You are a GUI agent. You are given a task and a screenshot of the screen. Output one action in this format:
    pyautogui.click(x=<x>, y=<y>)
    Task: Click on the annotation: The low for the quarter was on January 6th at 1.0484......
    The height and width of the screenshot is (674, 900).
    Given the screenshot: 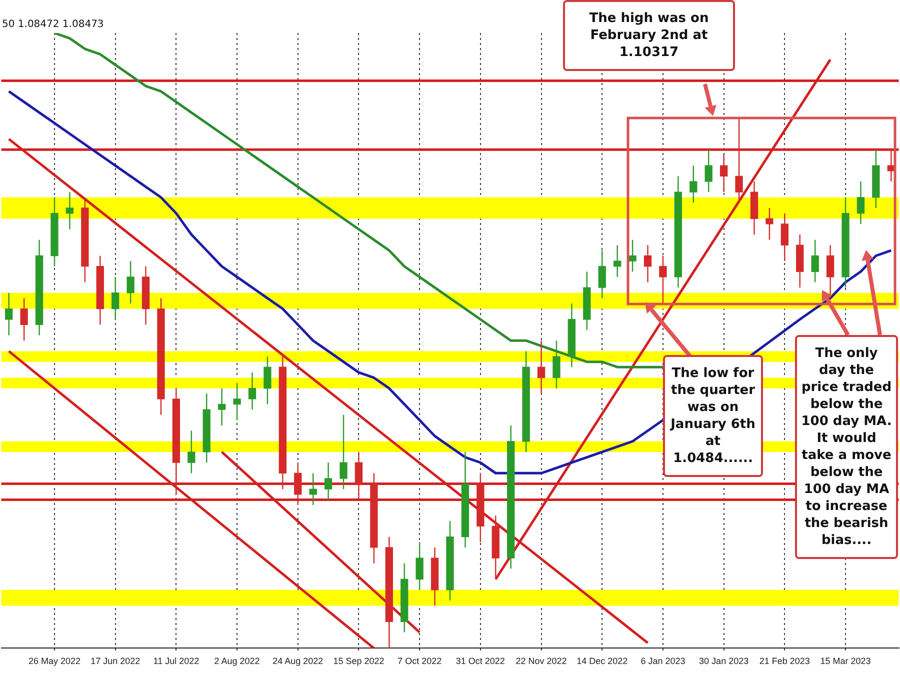 What is the action you would take?
    pyautogui.click(x=713, y=416)
    